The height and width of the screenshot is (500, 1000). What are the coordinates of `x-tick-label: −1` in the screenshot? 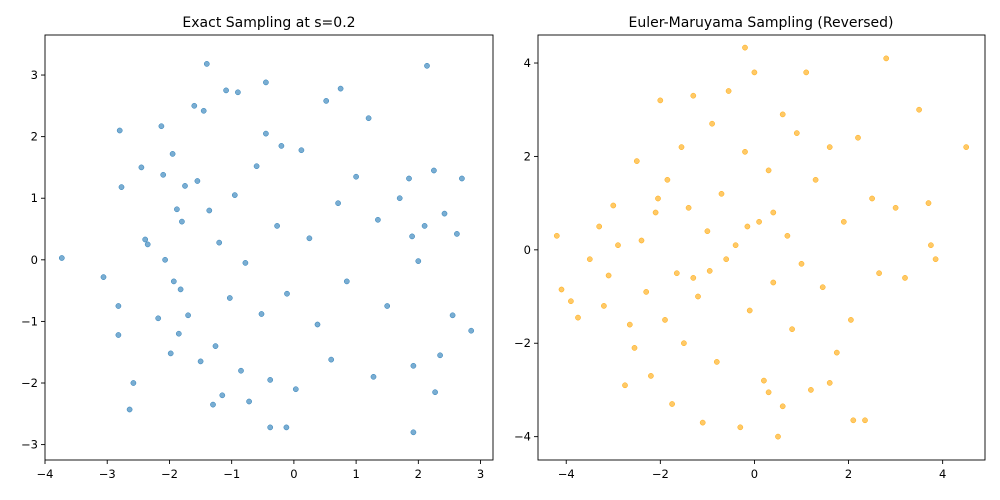 It's located at (231, 474).